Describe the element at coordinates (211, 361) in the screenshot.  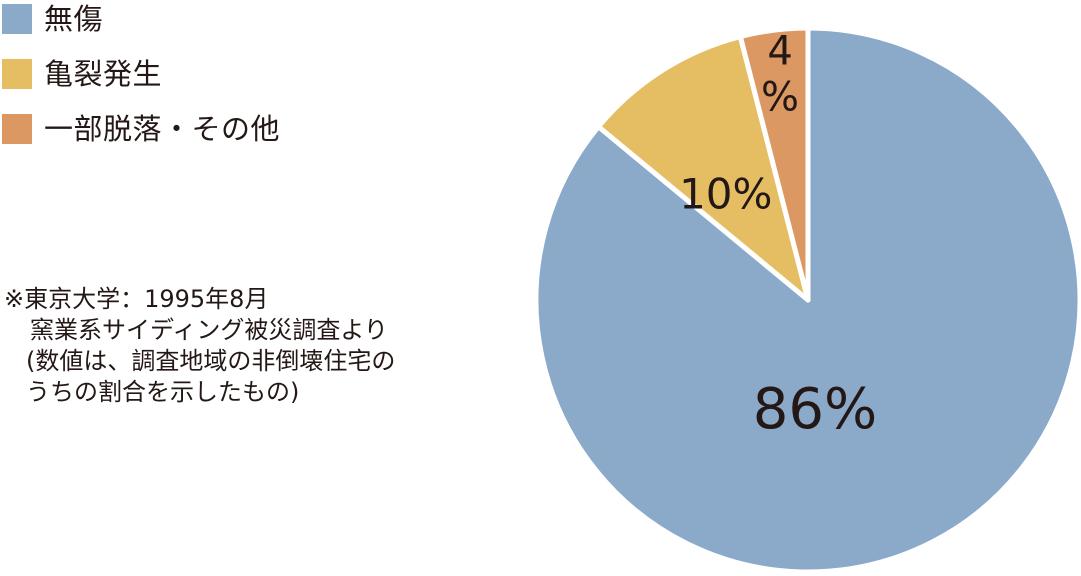
I see `source-note-line-3: (数値は、調査地域の非倒壊住宅の` at that location.